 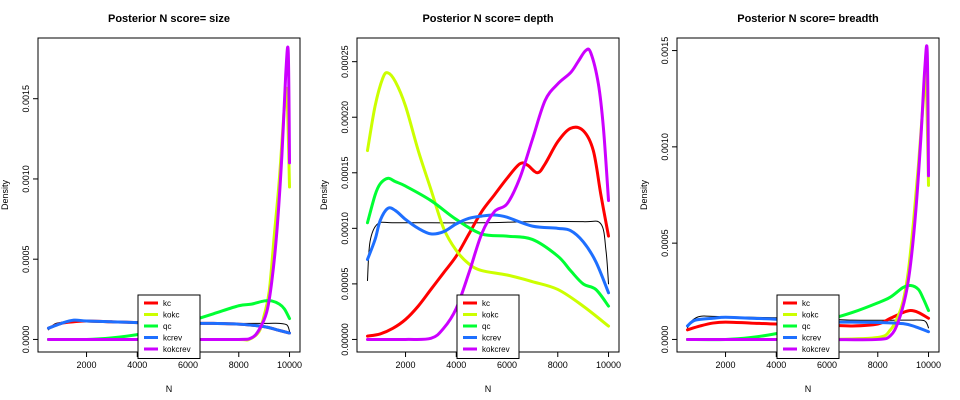 I want to click on series-line-kc, so click(x=488, y=231).